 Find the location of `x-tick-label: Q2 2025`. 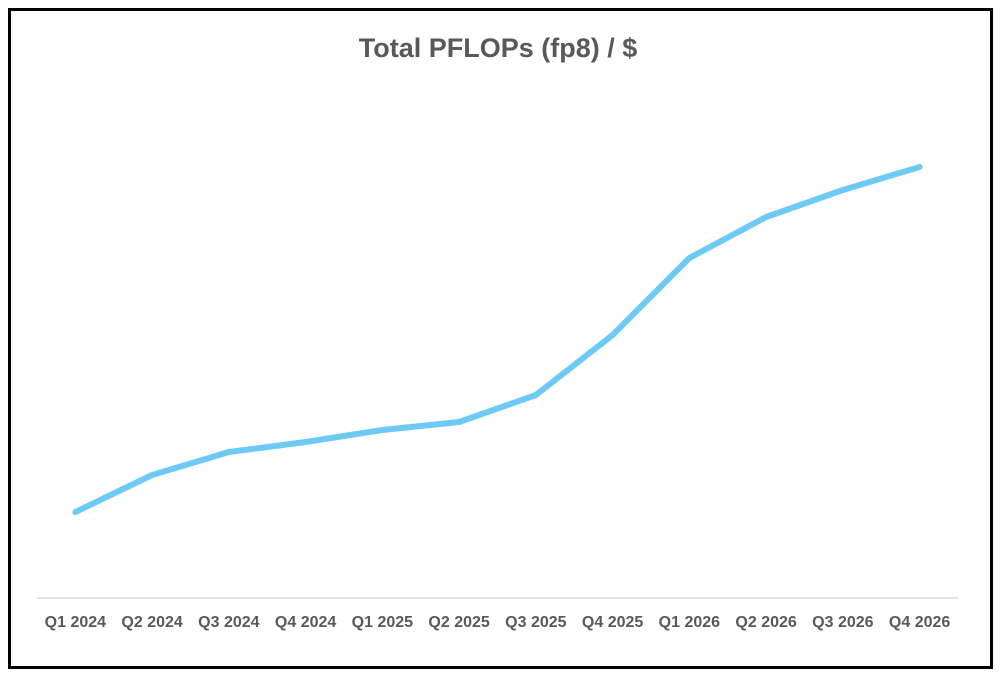

x-tick-label: Q2 2025 is located at coordinates (458, 622).